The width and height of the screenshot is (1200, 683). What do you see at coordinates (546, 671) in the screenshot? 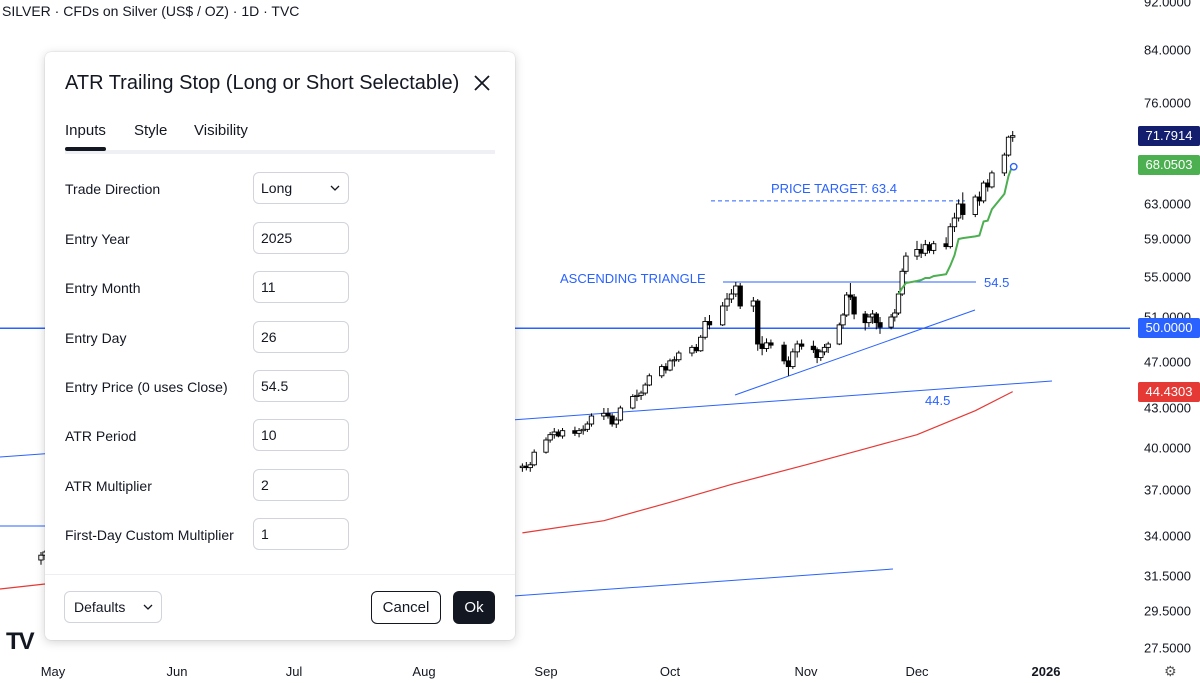
I see `time-tick-label: Sep` at bounding box center [546, 671].